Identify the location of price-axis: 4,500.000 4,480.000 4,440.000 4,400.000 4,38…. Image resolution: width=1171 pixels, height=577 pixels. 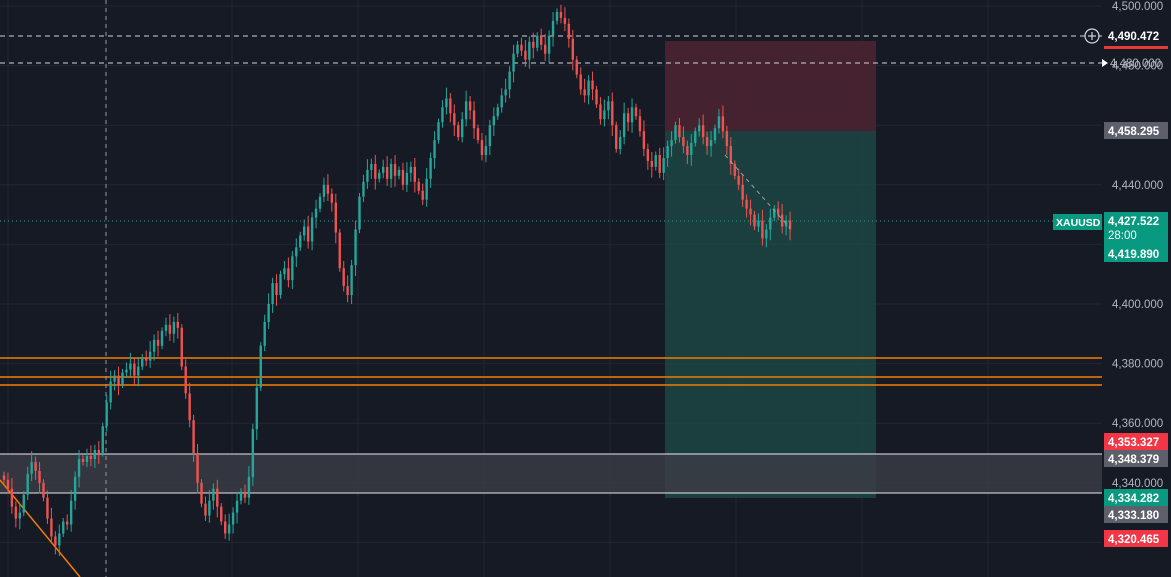
(1137, 245).